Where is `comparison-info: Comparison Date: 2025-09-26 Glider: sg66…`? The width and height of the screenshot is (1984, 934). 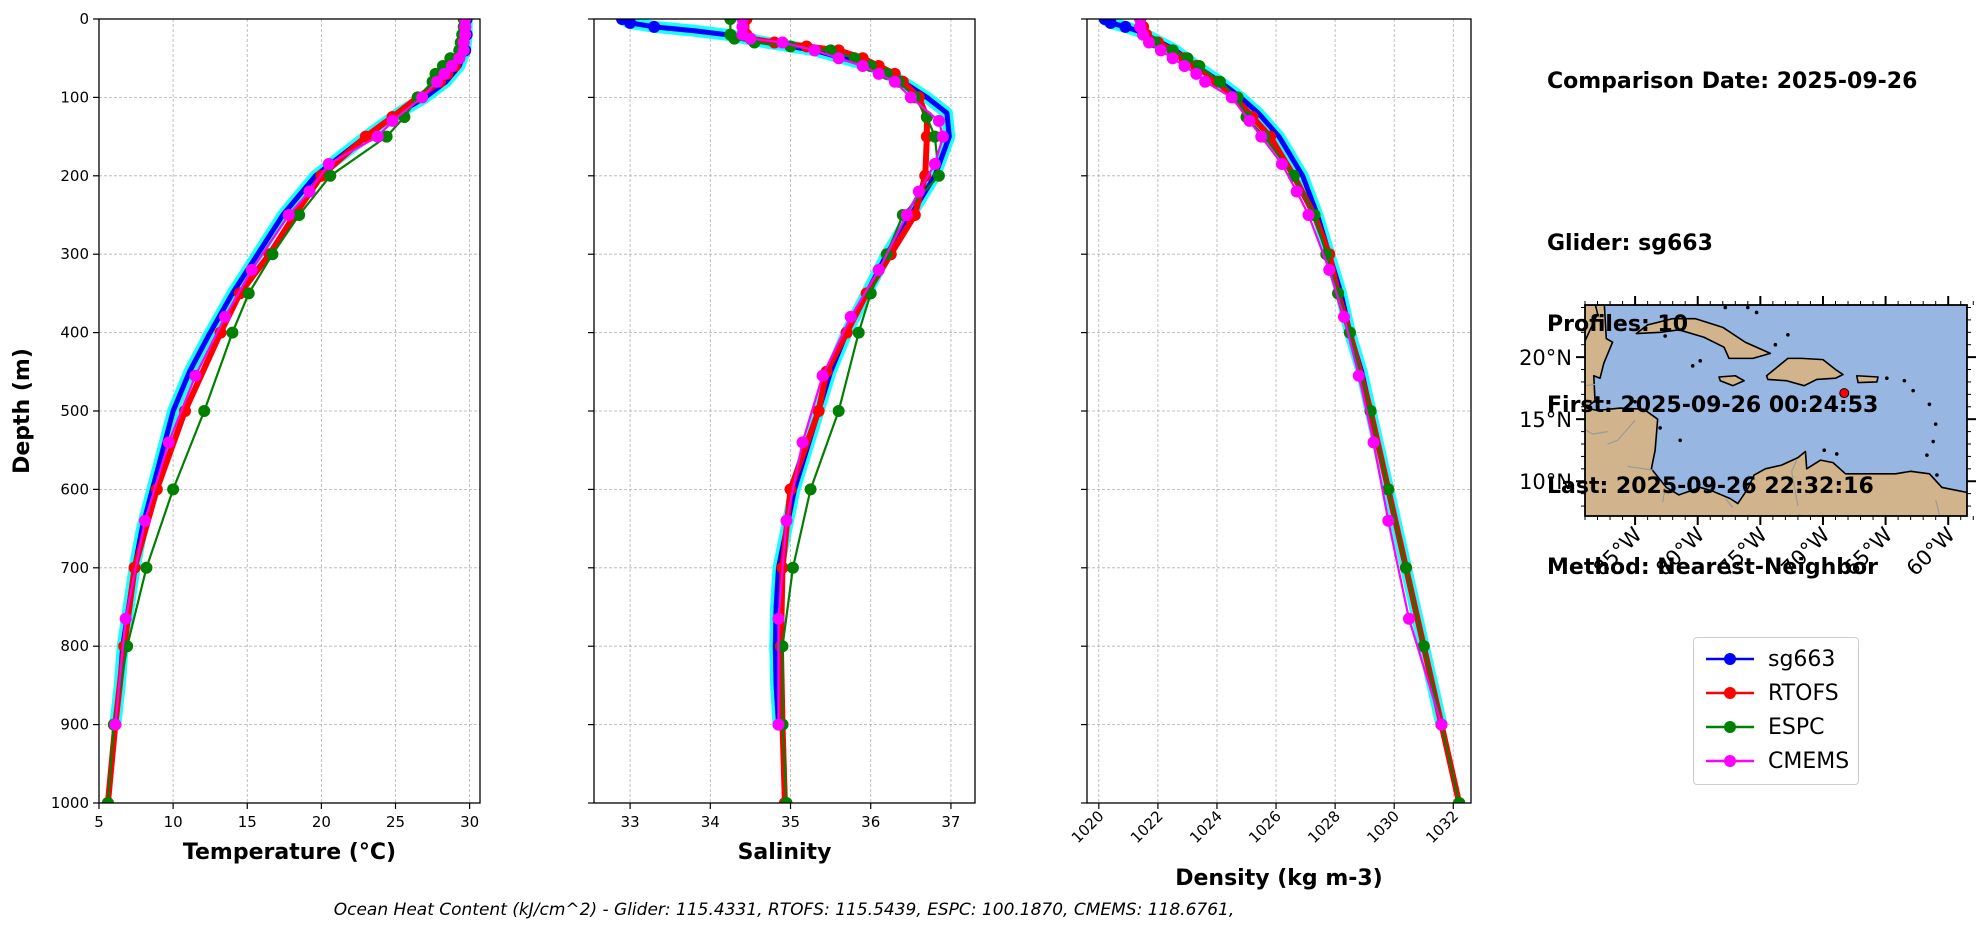 comparison-info: Comparison Date: 2025-09-26 Glider: sg66… is located at coordinates (1732, 311).